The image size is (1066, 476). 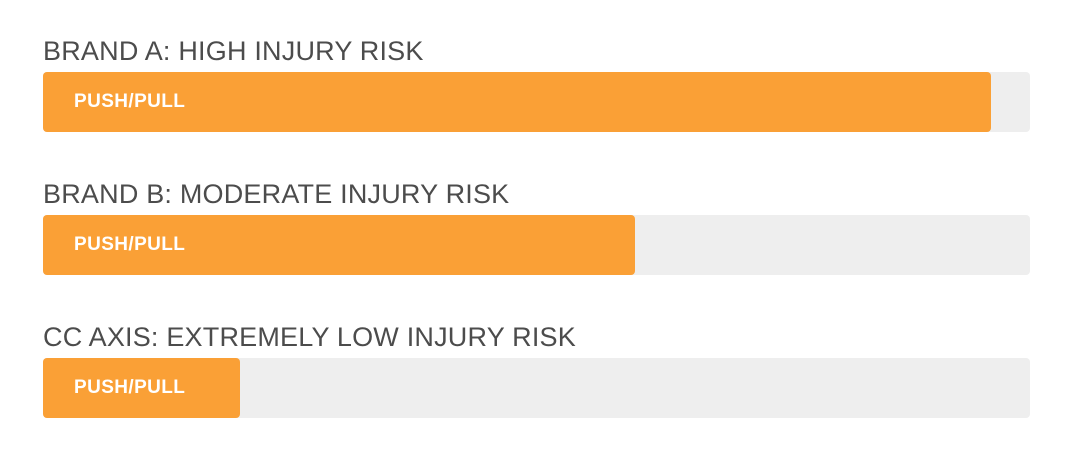 What do you see at coordinates (536, 388) in the screenshot?
I see `progress-track-cc-axis: PUSH/PULL` at bounding box center [536, 388].